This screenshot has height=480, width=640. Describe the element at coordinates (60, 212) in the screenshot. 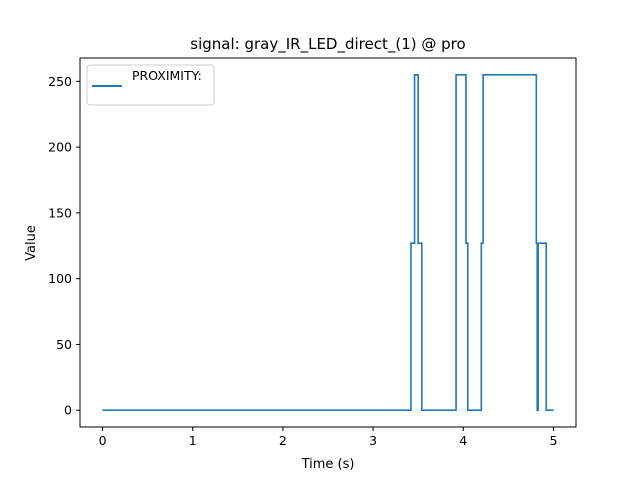

I see `y-tick-label: 150` at that location.